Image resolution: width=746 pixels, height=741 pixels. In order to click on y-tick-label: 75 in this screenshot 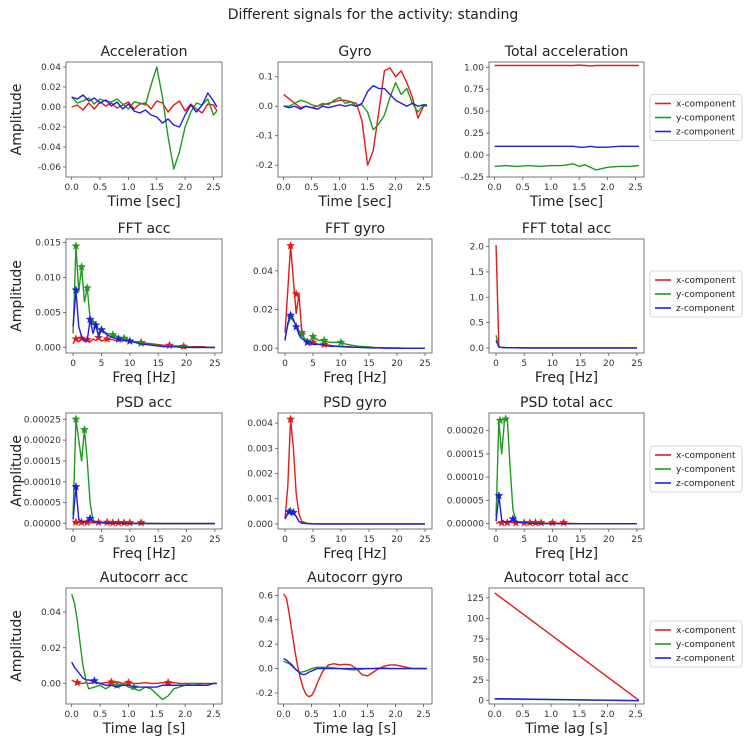, I will do `click(478, 640)`.